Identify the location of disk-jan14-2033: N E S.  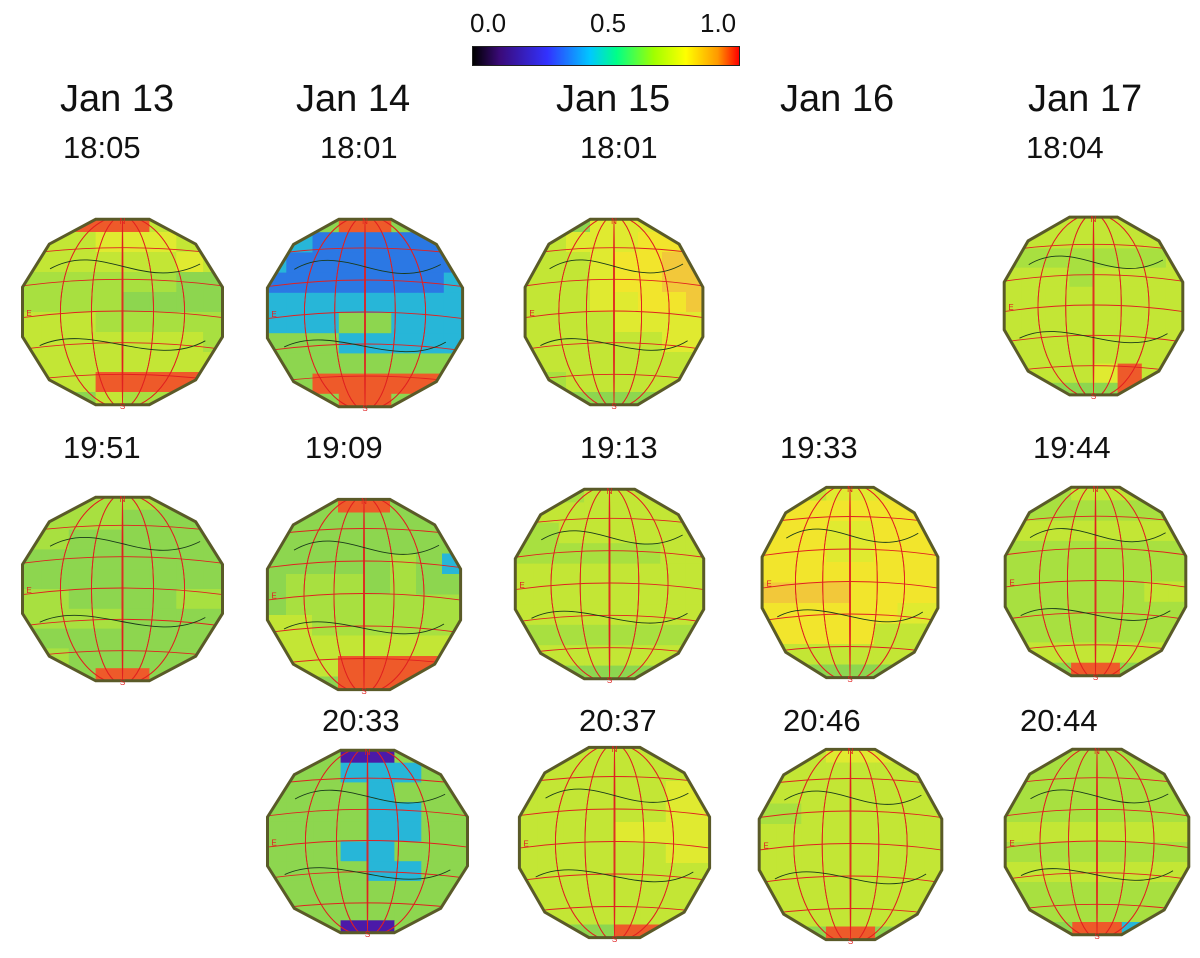
(367, 843).